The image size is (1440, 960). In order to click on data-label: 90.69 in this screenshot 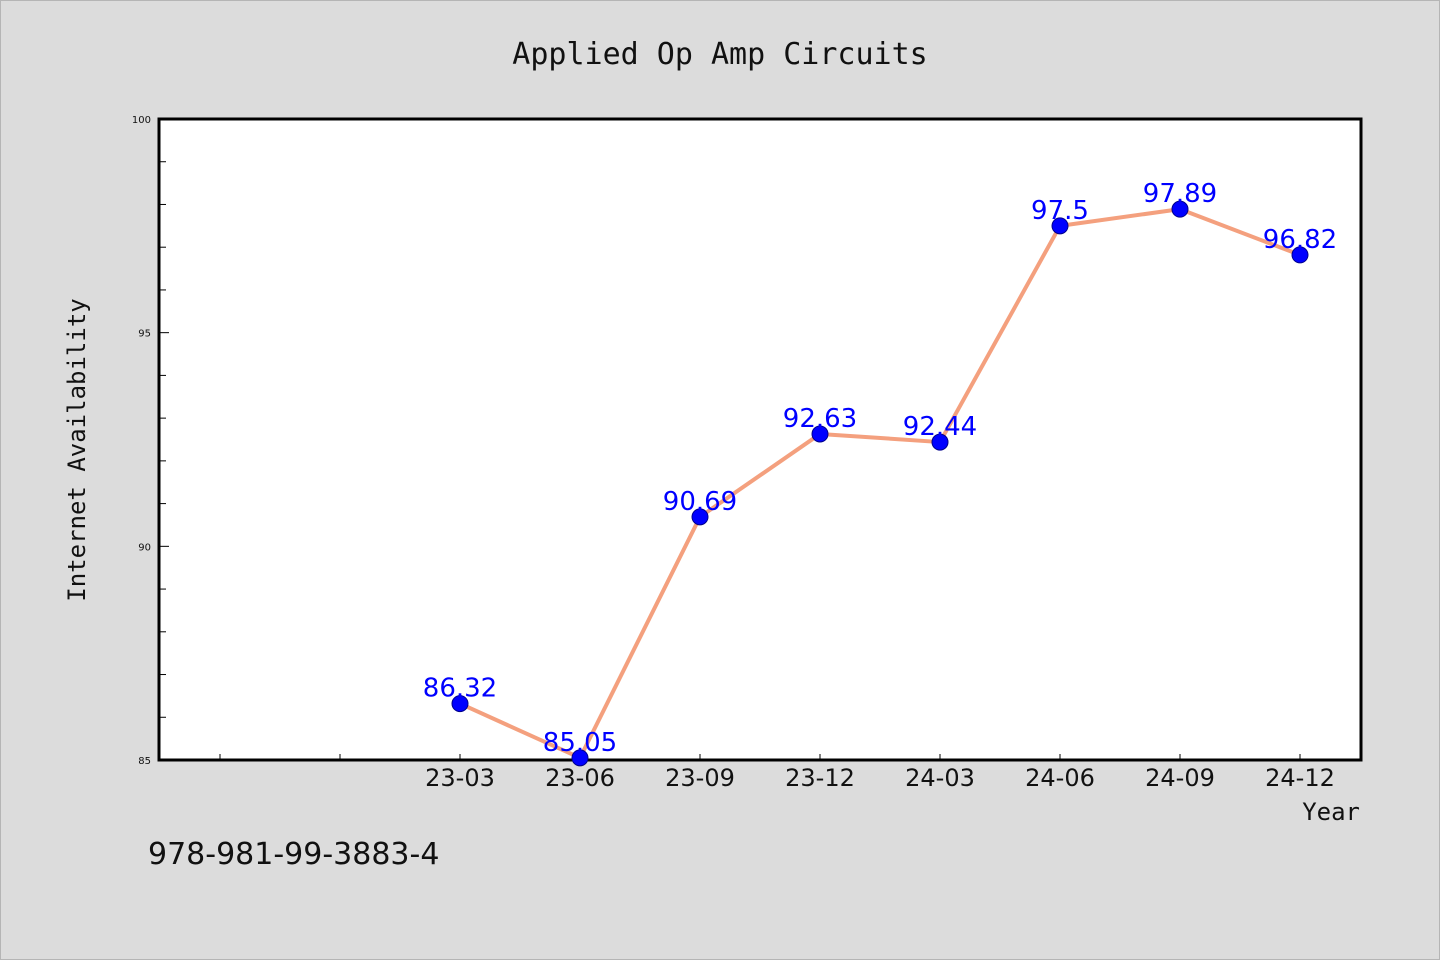, I will do `click(700, 502)`.